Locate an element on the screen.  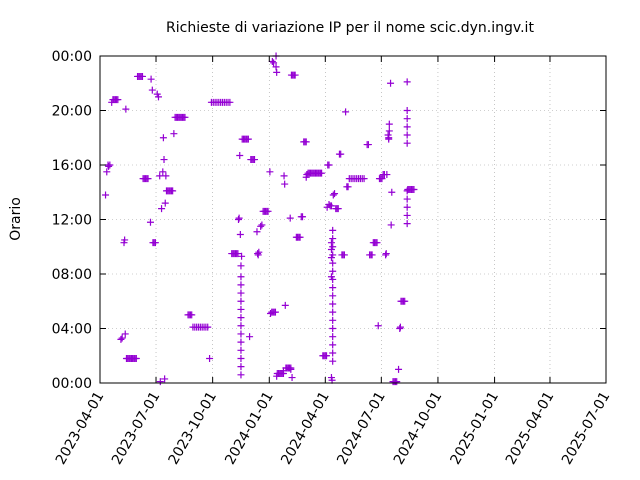
x-tick-label: 2024-07-01 is located at coordinates (361, 428).